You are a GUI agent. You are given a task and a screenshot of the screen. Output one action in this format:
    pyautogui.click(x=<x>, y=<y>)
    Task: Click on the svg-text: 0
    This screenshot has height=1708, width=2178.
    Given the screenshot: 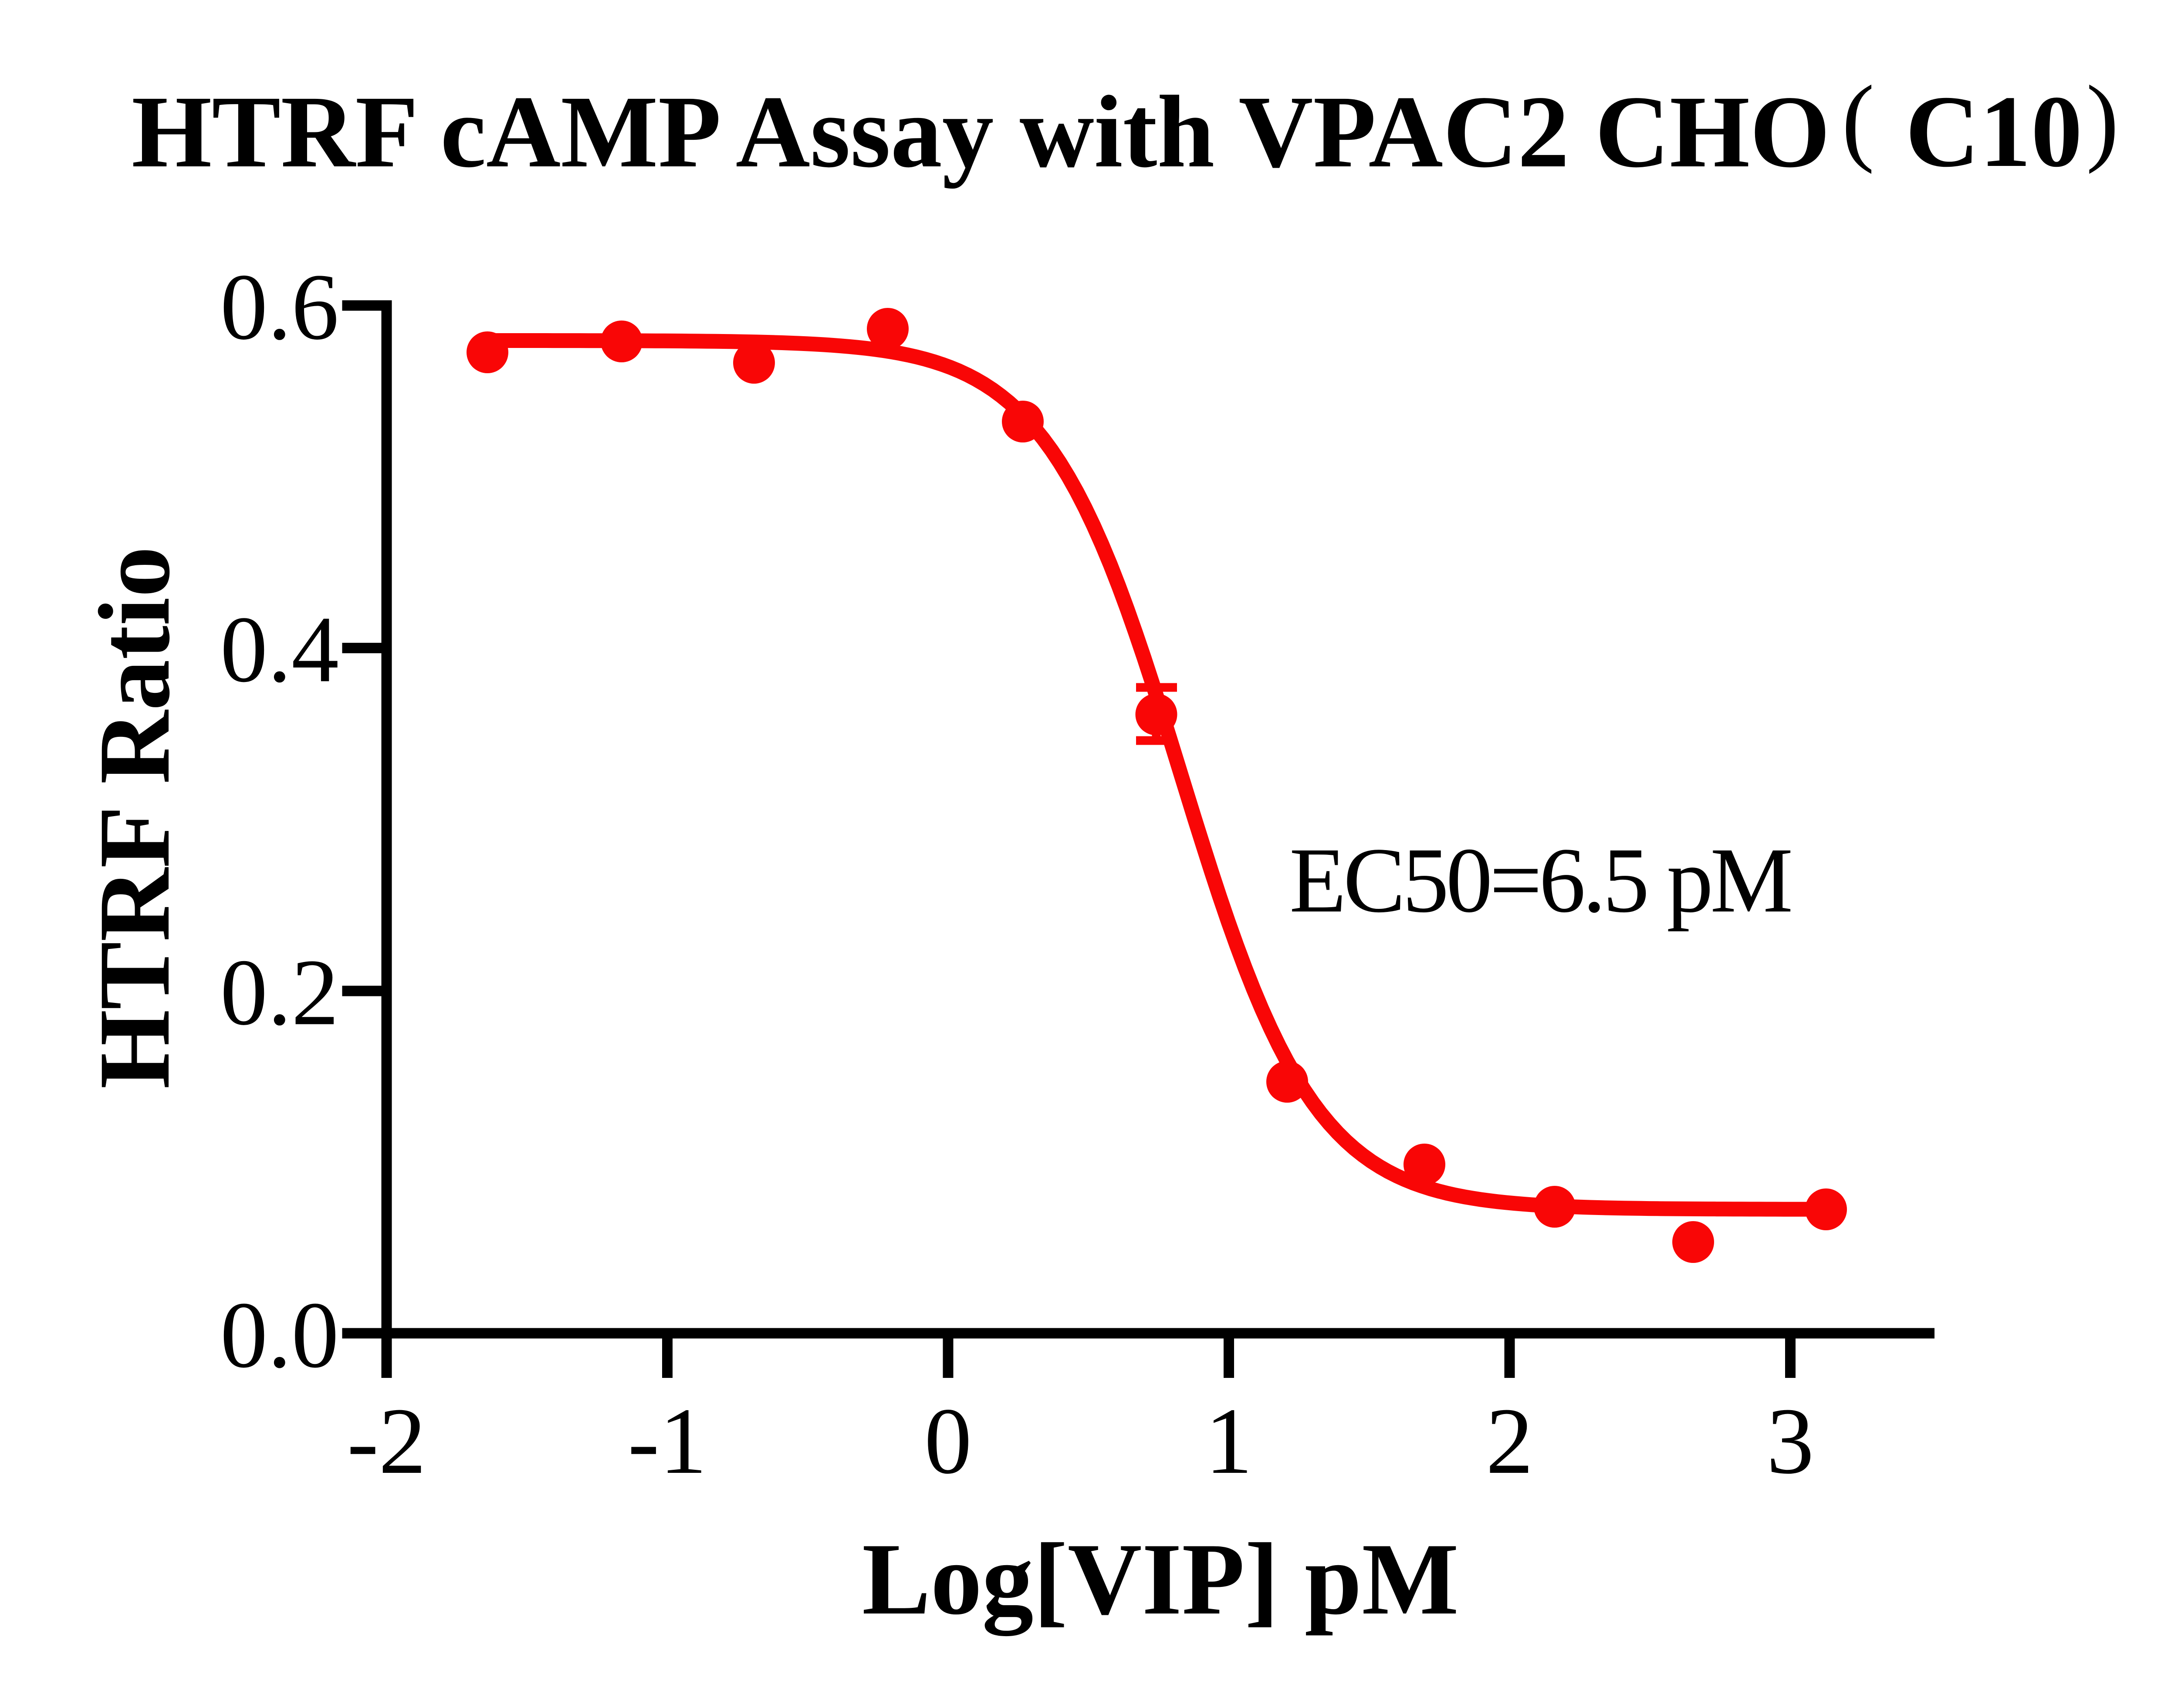 What is the action you would take?
    pyautogui.click(x=948, y=1441)
    